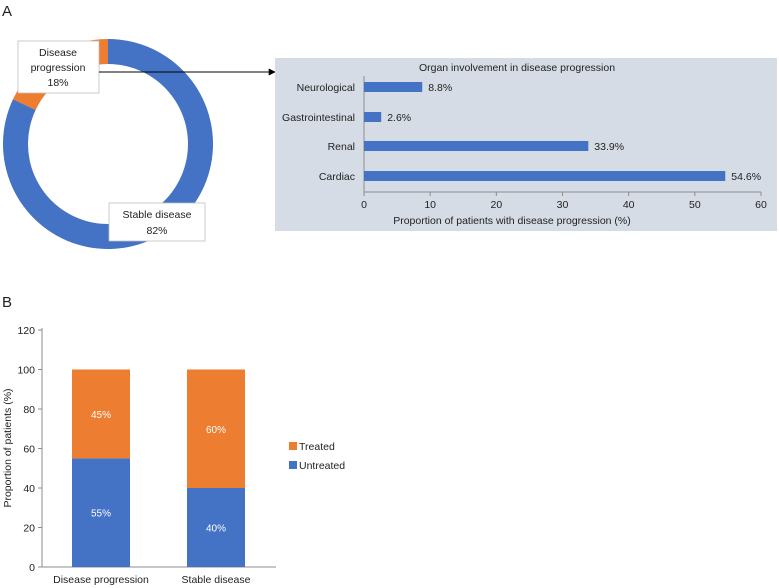  I want to click on organ-chart-value-label: 54.6%, so click(746, 177).